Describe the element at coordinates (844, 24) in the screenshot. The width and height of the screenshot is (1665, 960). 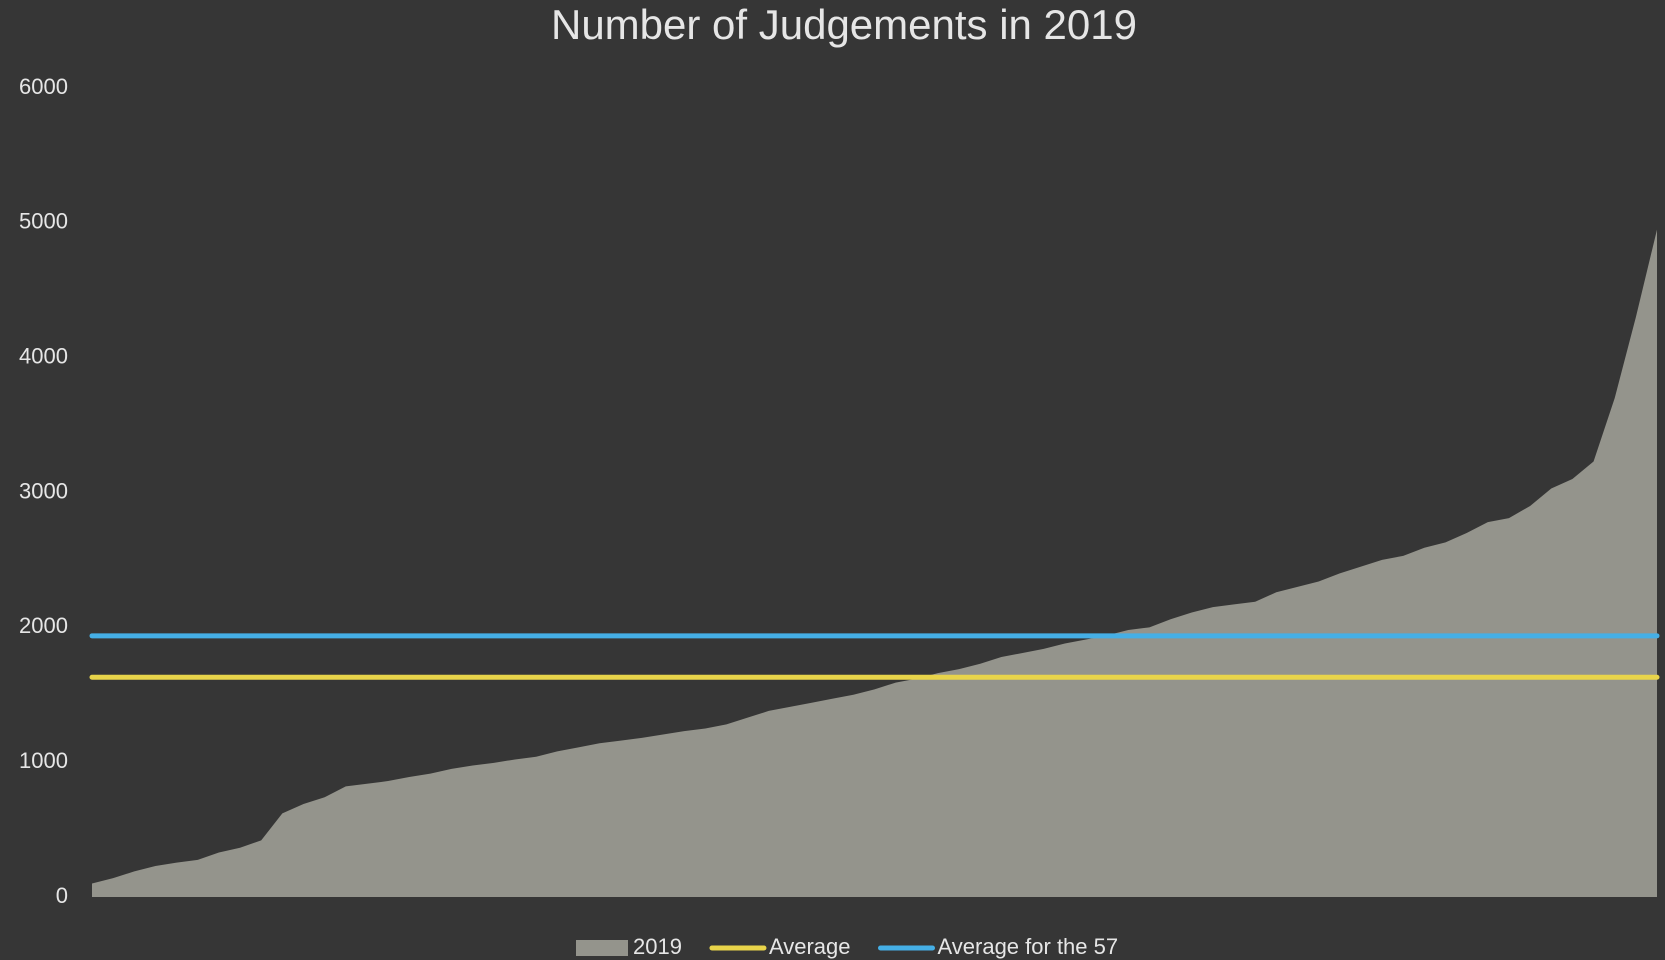
I see `chart-title: Number of Judgements in 2019` at that location.